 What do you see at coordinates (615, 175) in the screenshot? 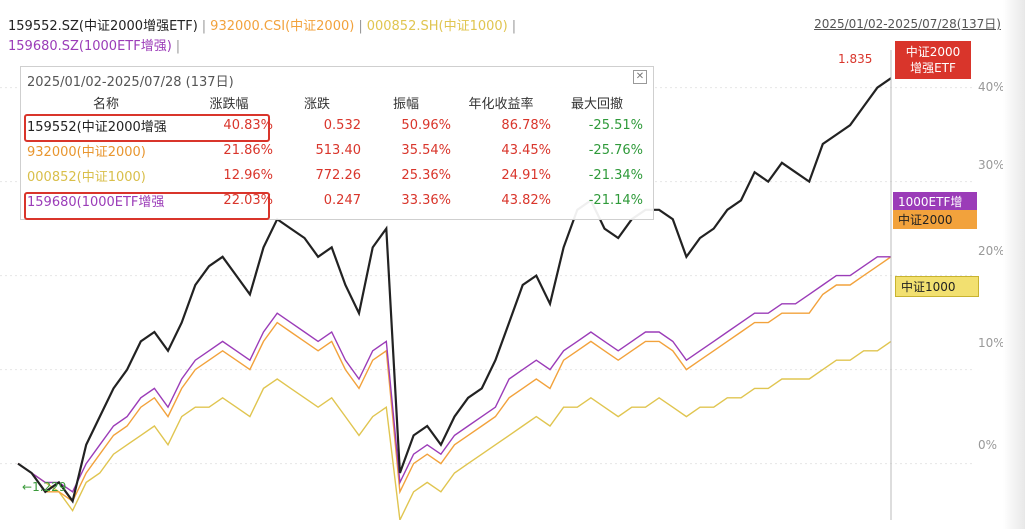
I see `max-drawdown-cell: -21.34%` at bounding box center [615, 175].